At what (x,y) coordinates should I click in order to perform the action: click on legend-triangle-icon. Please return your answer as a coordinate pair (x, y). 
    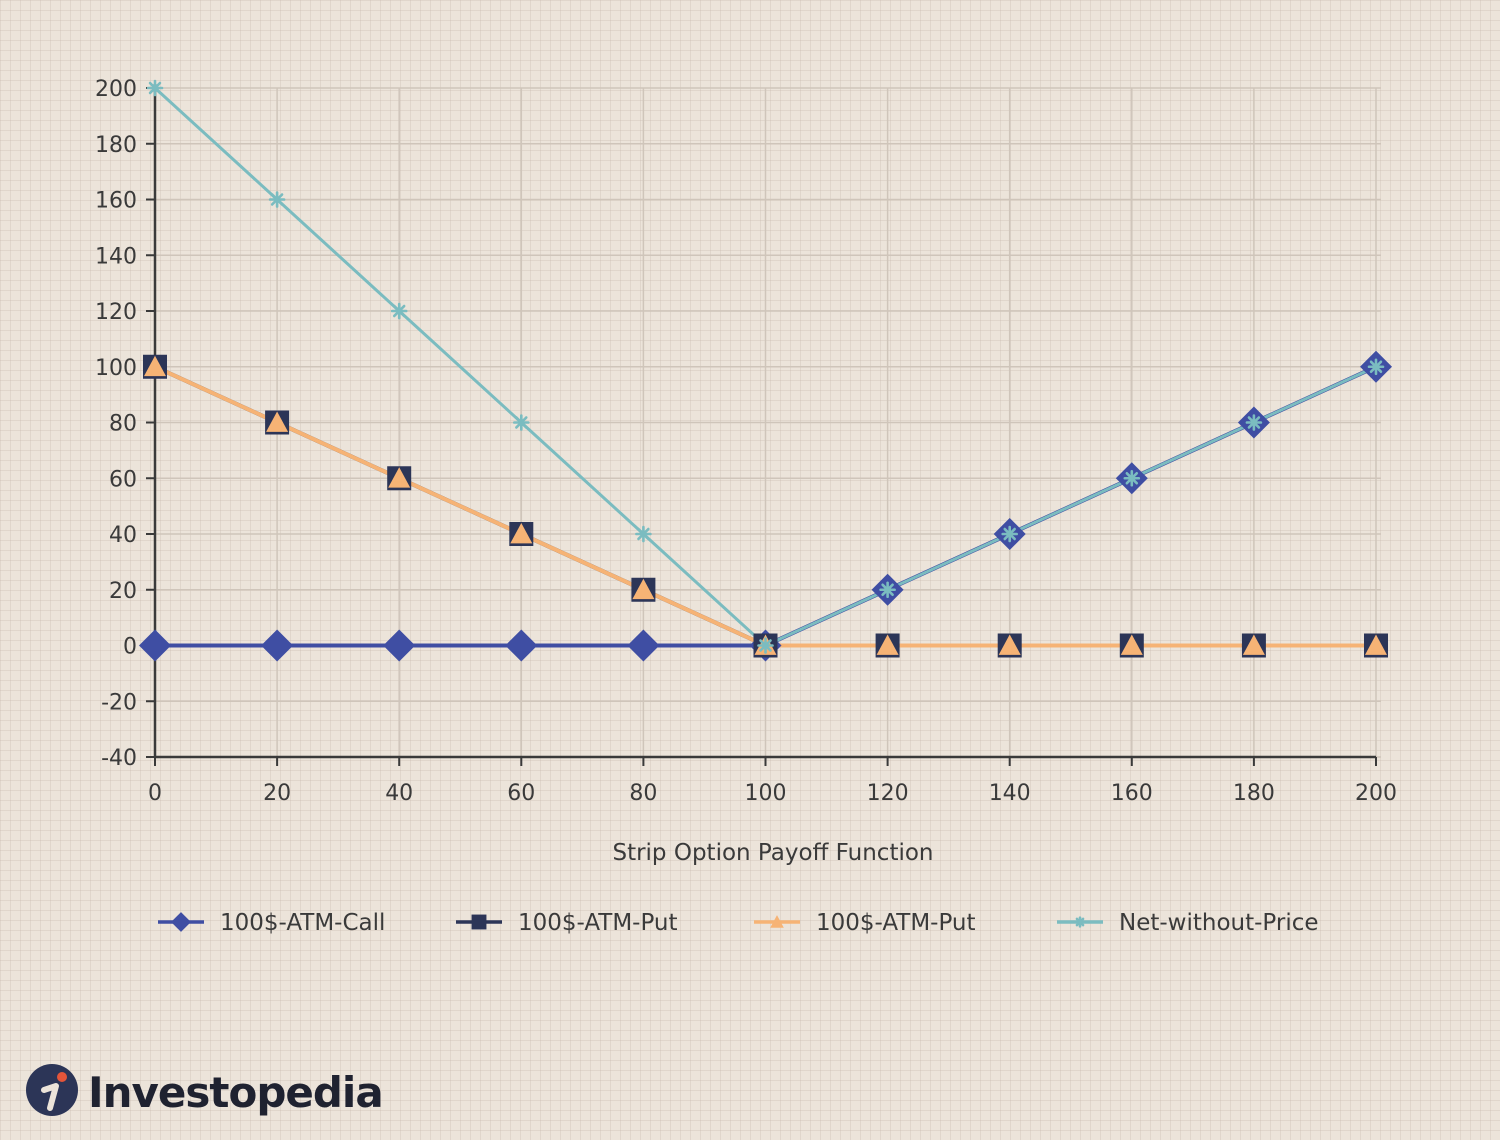
    Looking at the image, I should click on (777, 921).